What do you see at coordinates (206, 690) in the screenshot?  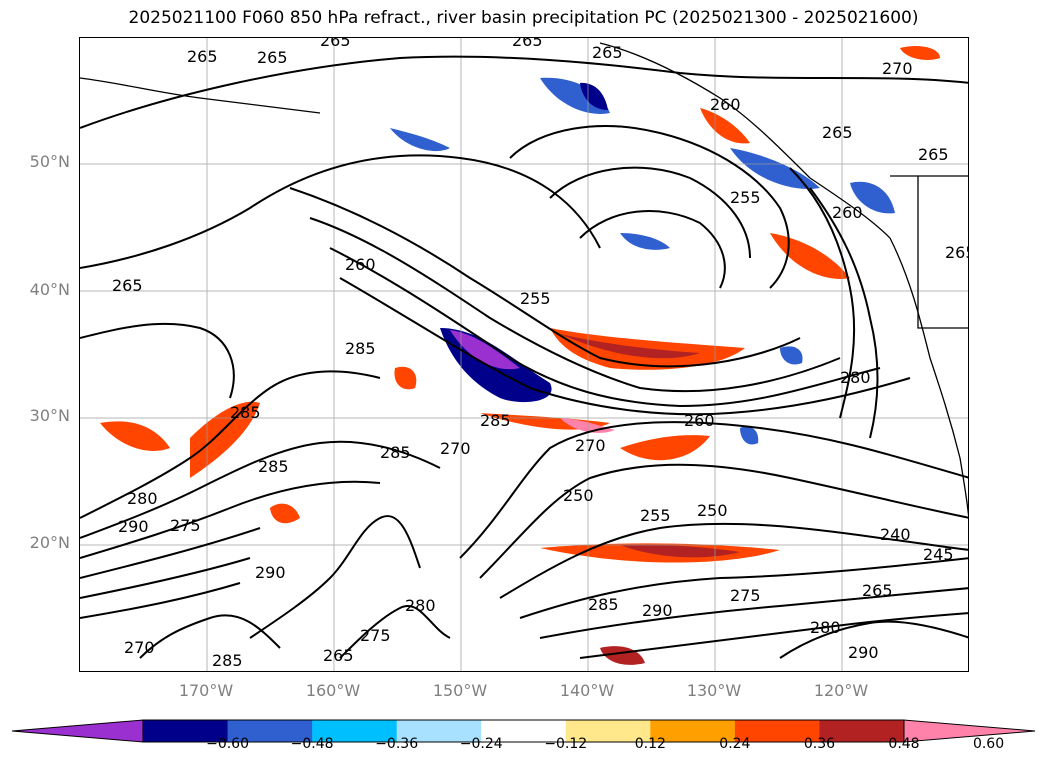 I see `lon-label: 170°W` at bounding box center [206, 690].